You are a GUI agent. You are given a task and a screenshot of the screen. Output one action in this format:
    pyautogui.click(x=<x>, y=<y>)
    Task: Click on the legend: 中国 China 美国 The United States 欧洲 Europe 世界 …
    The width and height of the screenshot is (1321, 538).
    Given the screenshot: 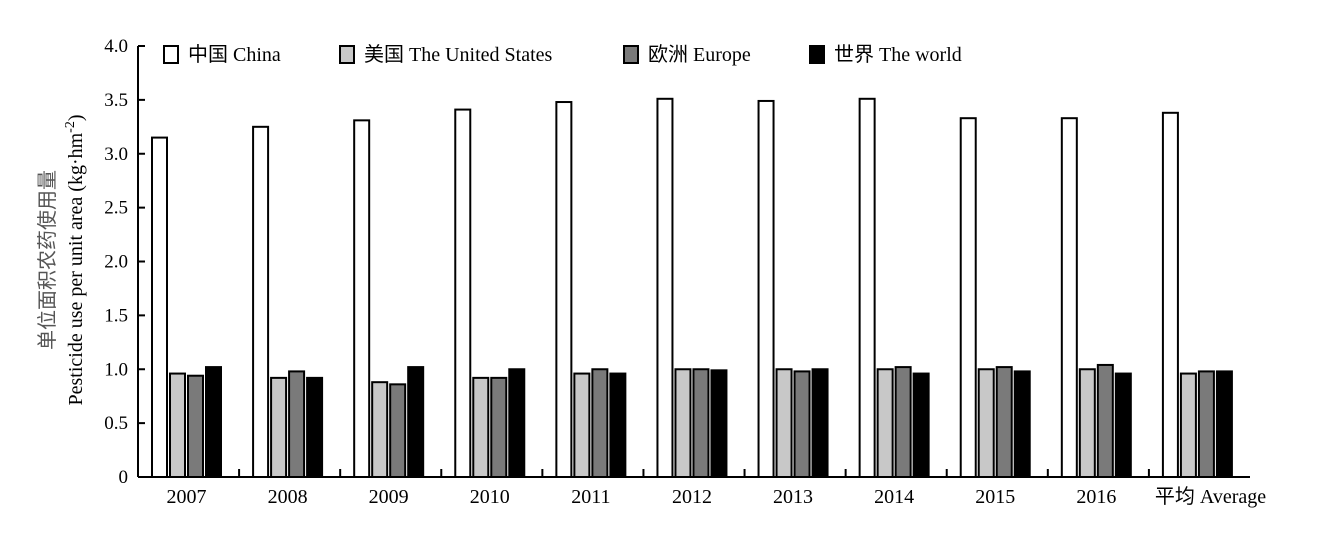 What is the action you would take?
    pyautogui.click(x=562, y=54)
    